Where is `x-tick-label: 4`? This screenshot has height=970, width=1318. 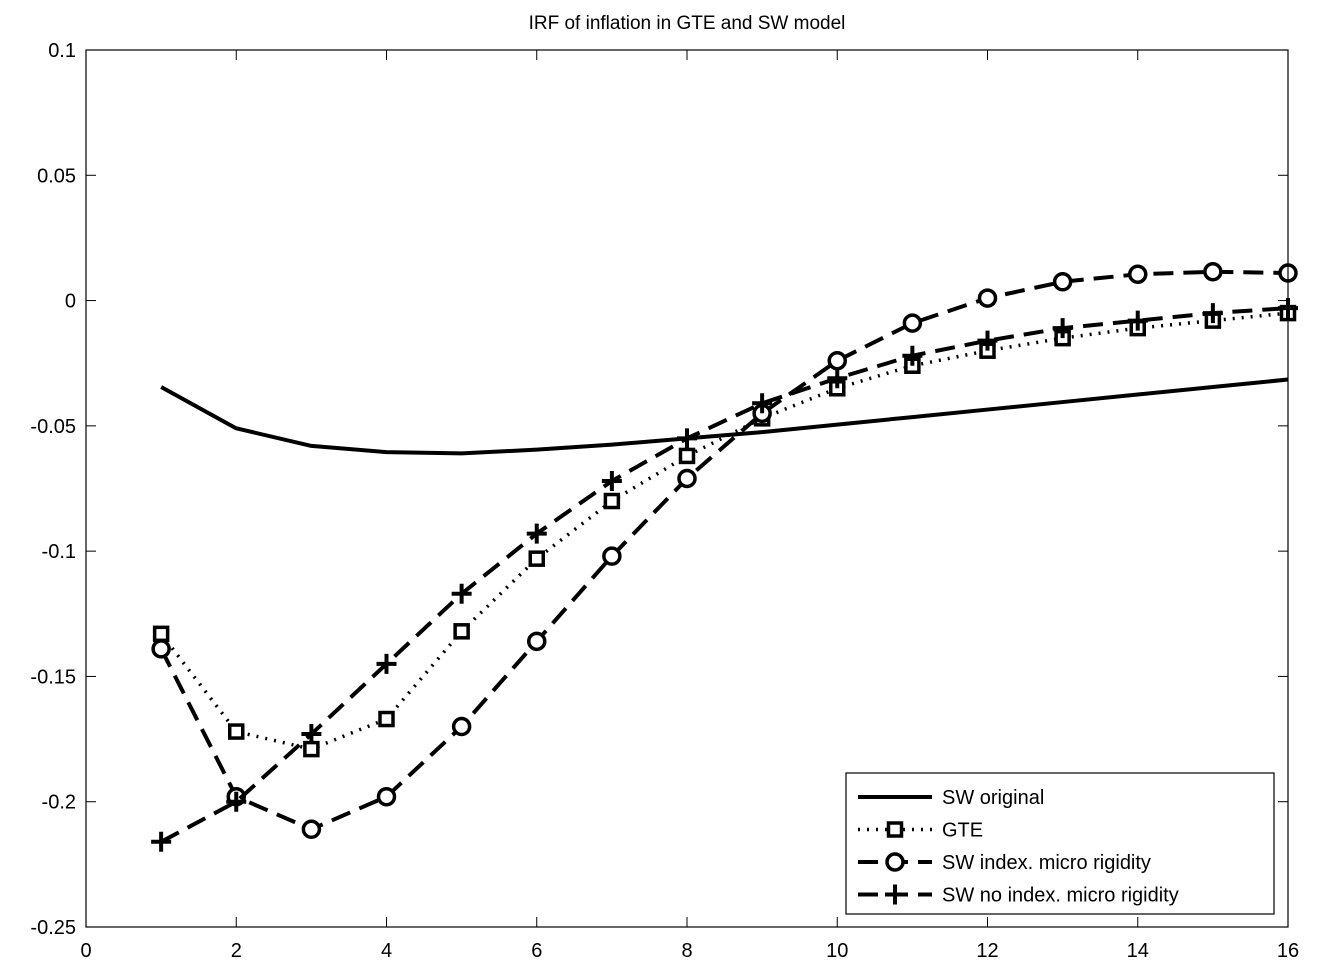 x-tick-label: 4 is located at coordinates (386, 951).